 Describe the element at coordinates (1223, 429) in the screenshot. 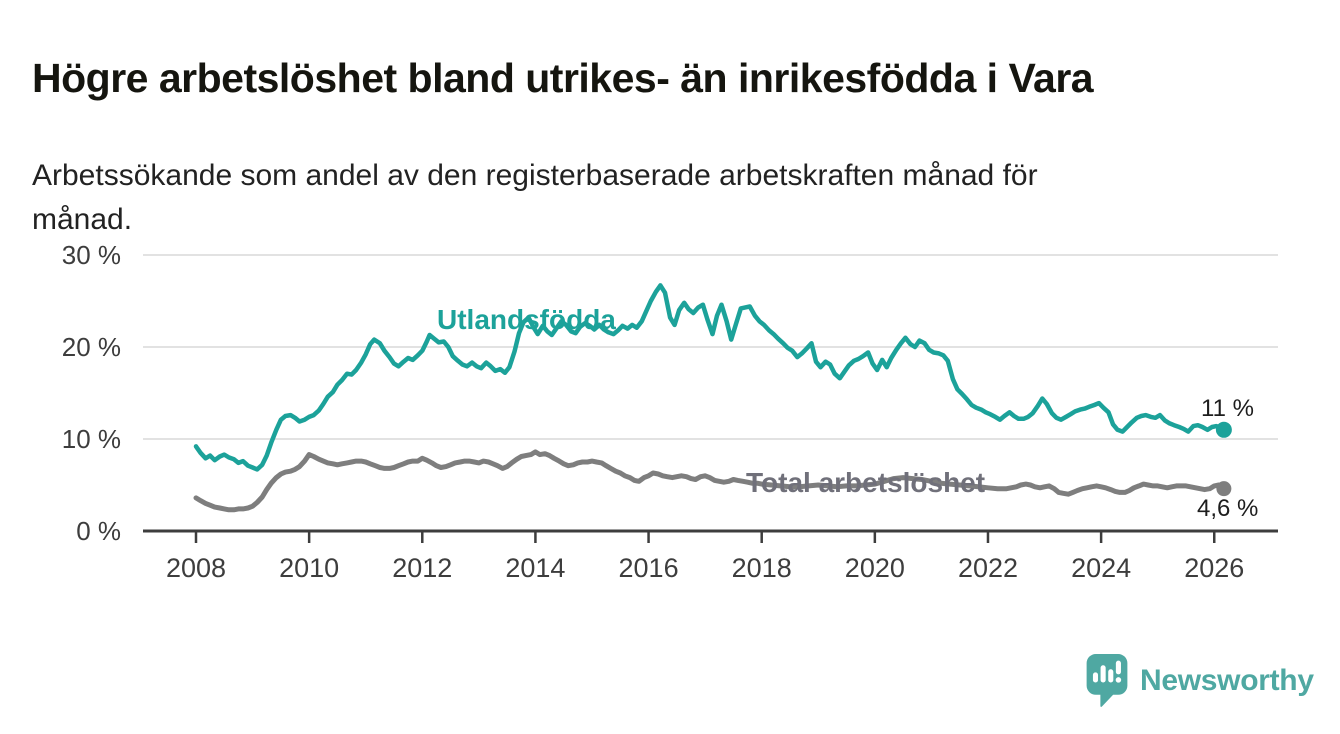

I see `series-end-dot-utlandsfodda` at that location.